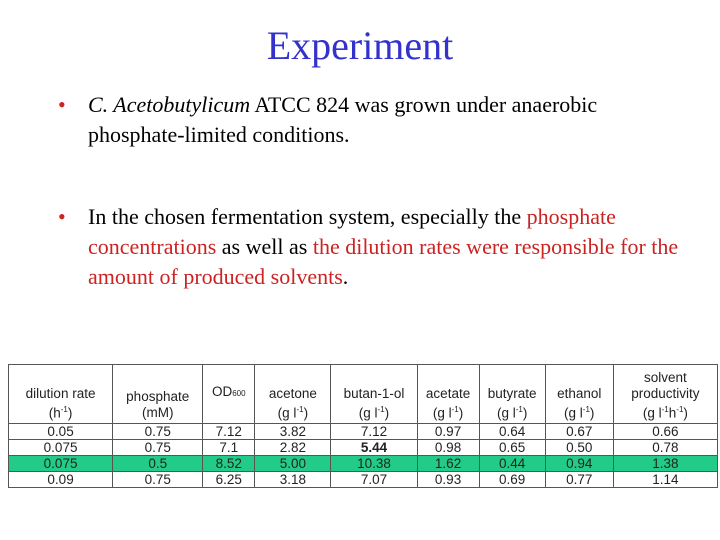 The image size is (720, 540). I want to click on table-cell: 1.62, so click(448, 463).